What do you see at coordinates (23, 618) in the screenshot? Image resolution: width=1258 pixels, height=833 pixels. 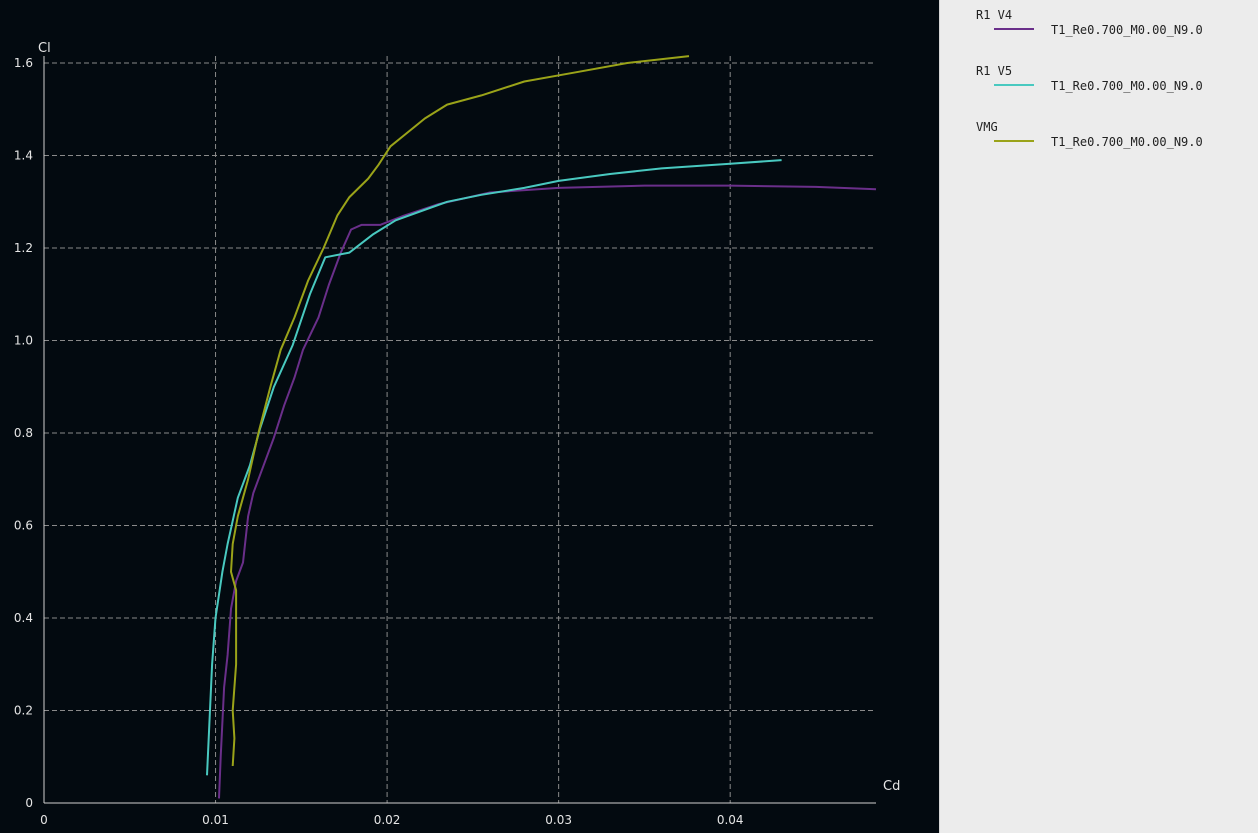 I see `y-tick-label: 0.4` at bounding box center [23, 618].